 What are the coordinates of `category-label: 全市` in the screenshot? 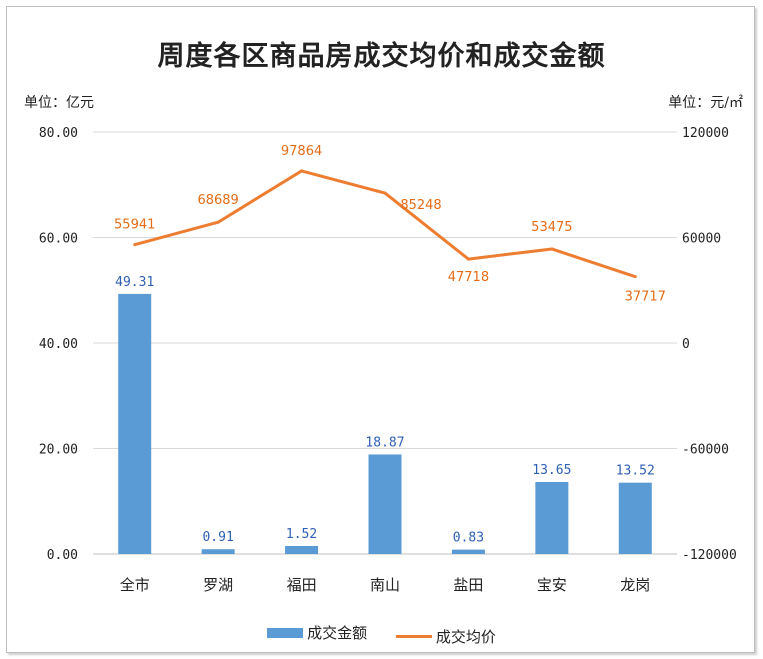 It's located at (135, 585).